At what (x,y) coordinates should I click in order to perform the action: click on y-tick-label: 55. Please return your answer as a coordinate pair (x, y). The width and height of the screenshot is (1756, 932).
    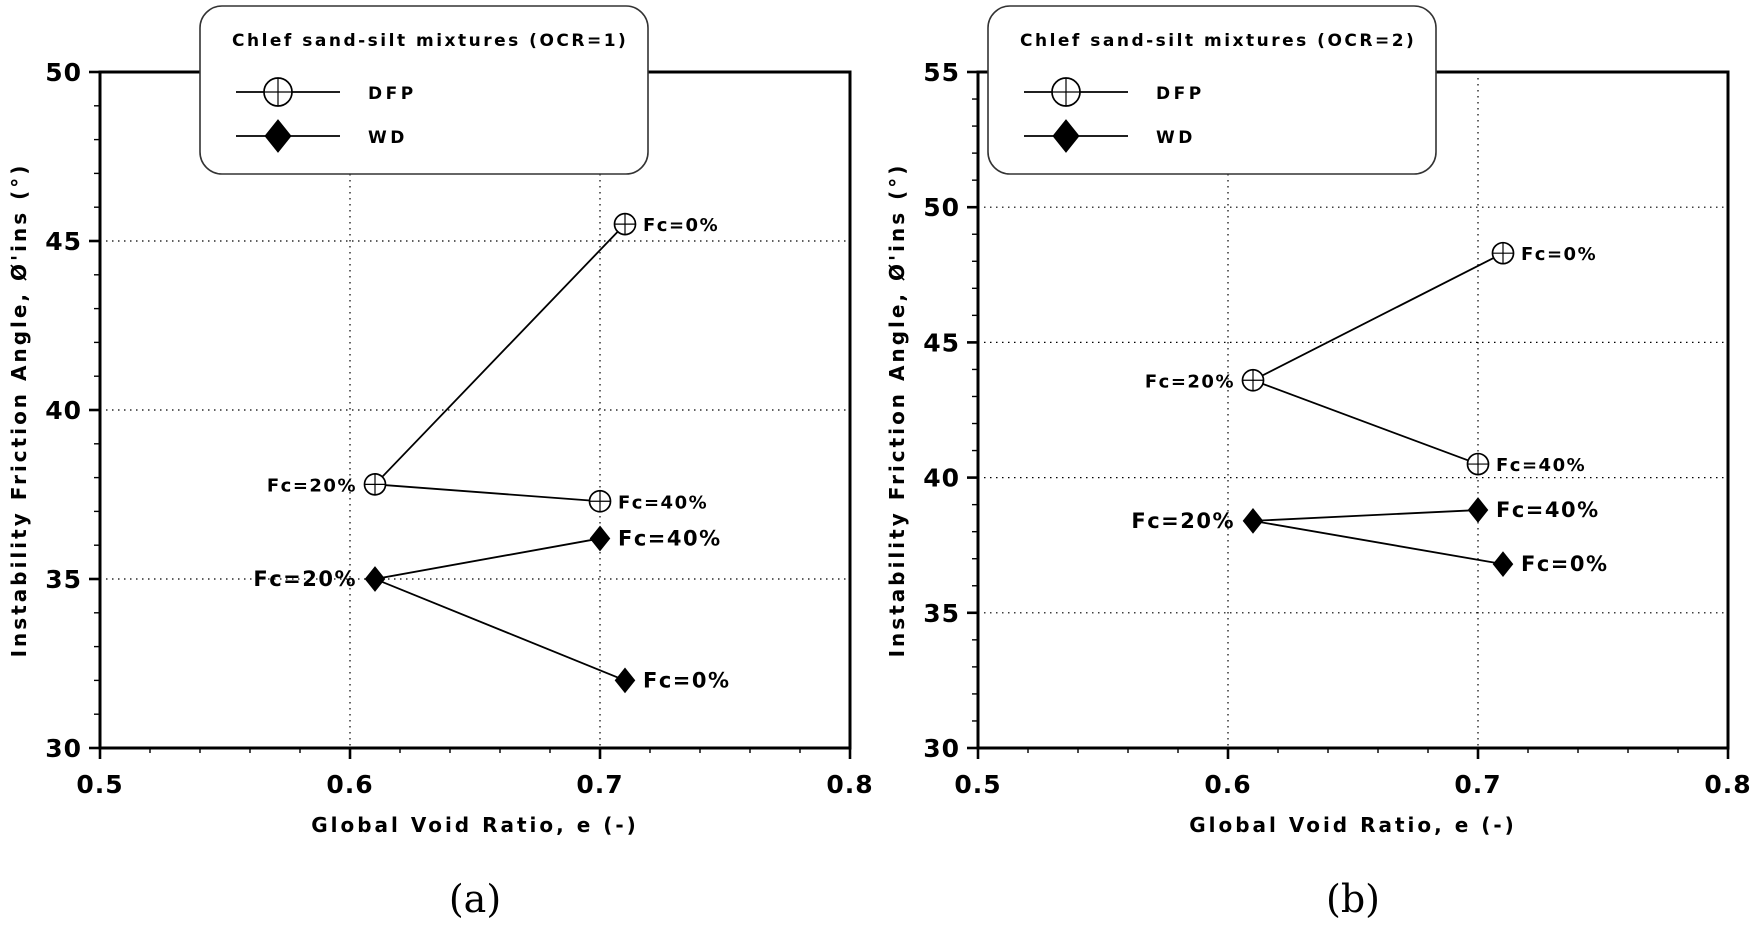
    Looking at the image, I should click on (941, 72).